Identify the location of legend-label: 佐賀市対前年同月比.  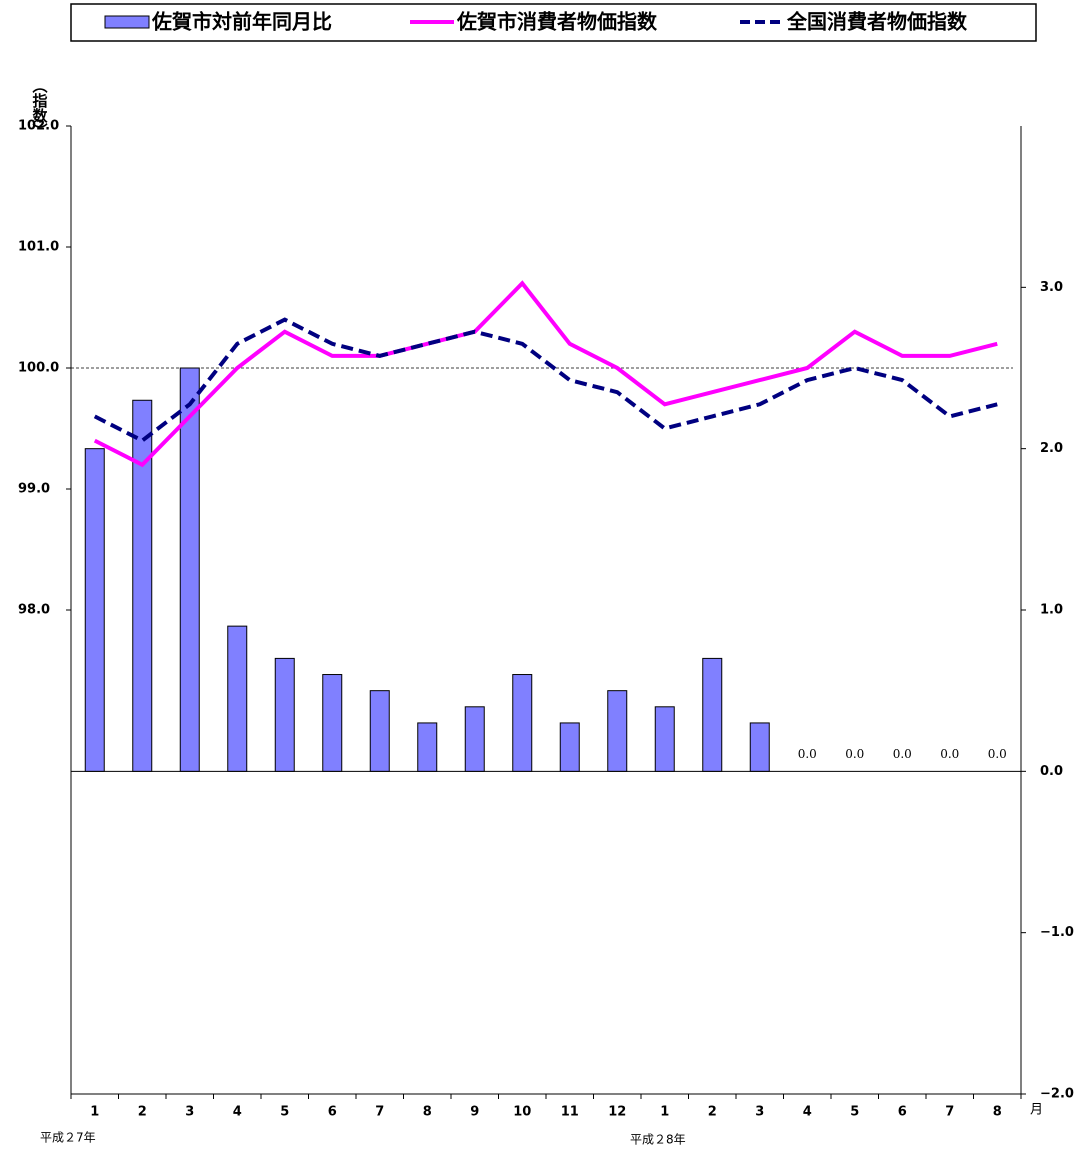
(241, 22).